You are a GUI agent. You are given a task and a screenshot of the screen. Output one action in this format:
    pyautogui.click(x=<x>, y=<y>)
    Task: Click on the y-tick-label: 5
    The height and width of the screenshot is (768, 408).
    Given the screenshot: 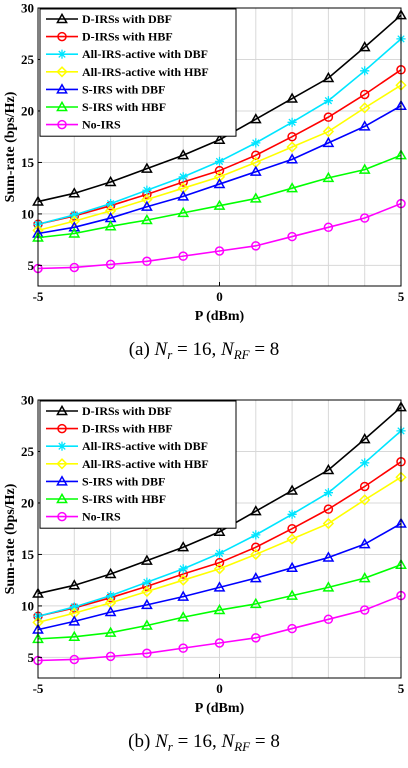 What is the action you would take?
    pyautogui.click(x=31, y=657)
    